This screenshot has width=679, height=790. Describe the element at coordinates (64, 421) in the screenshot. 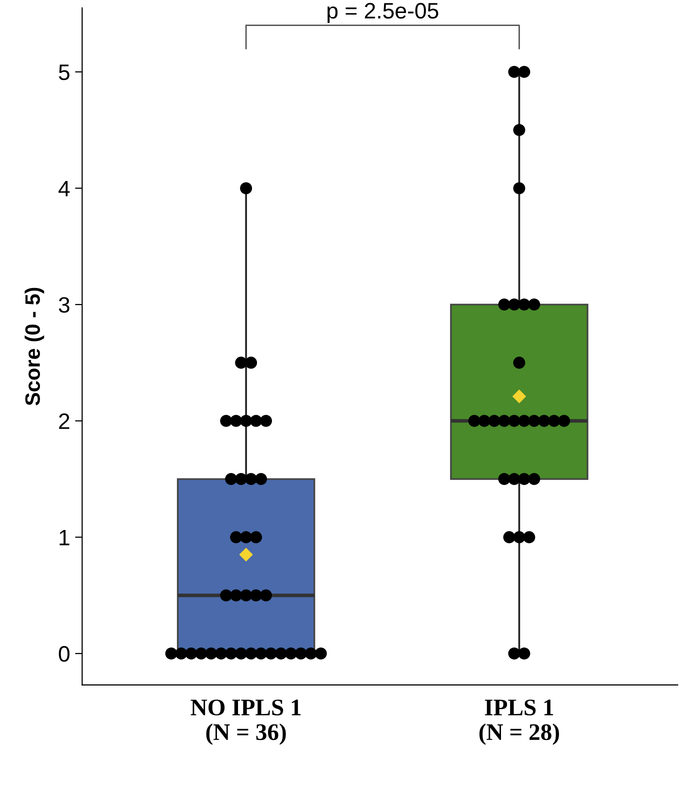

I see `y-tick-label: 2` at that location.